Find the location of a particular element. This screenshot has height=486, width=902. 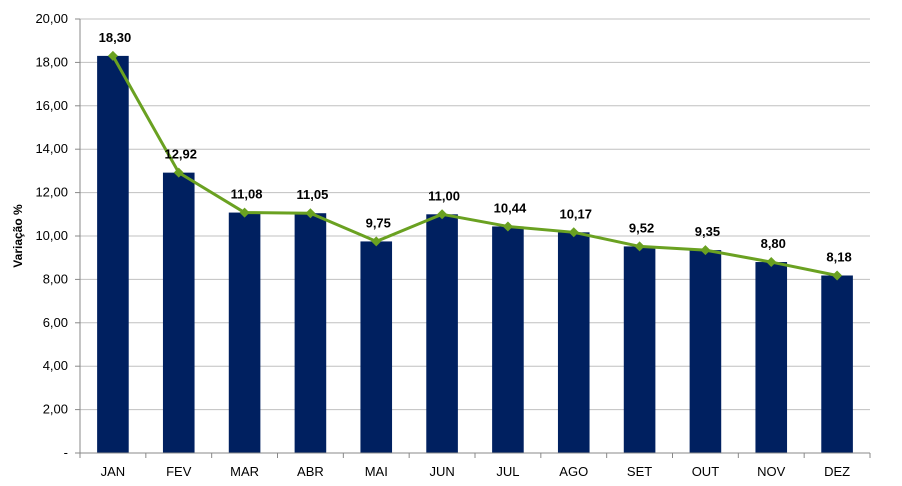

x-tick-label: JAN is located at coordinates (113, 471).